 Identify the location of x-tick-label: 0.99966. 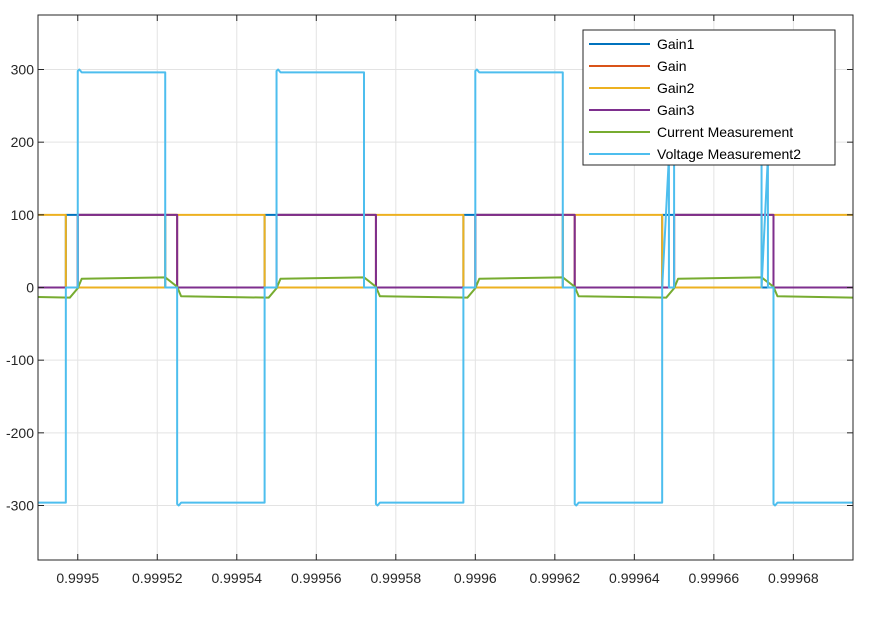
(714, 578).